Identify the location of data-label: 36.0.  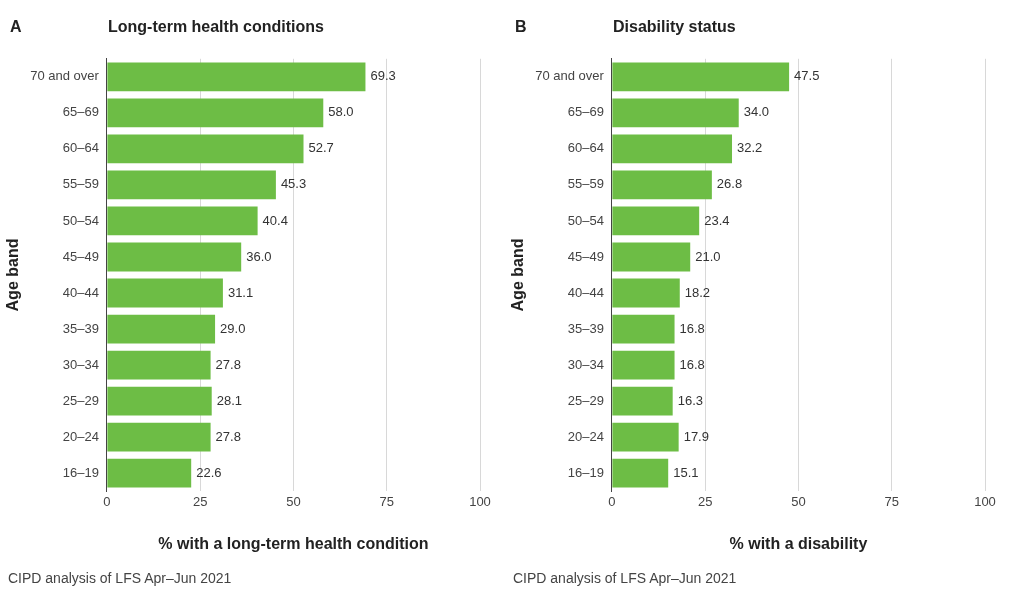
(259, 256).